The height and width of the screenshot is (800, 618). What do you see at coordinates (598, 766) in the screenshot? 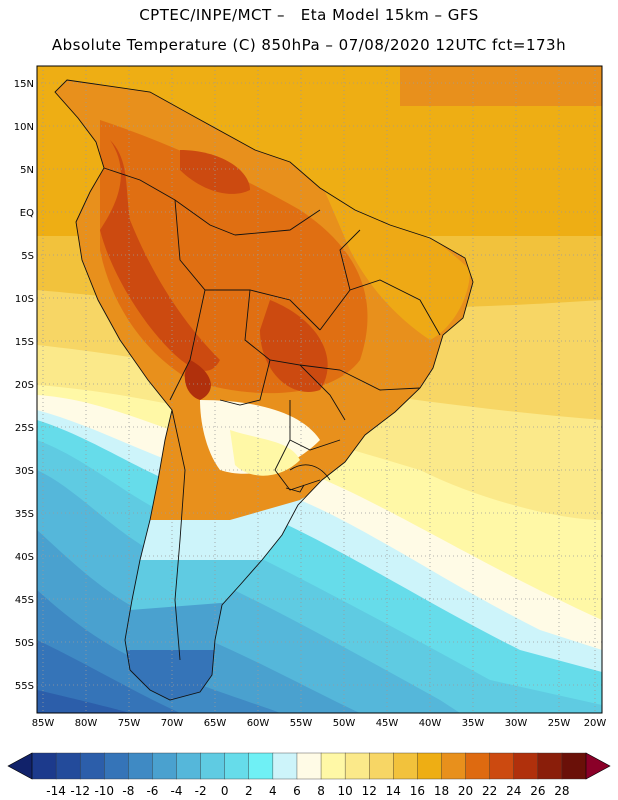
I see `color-scale-max-arrow` at bounding box center [598, 766].